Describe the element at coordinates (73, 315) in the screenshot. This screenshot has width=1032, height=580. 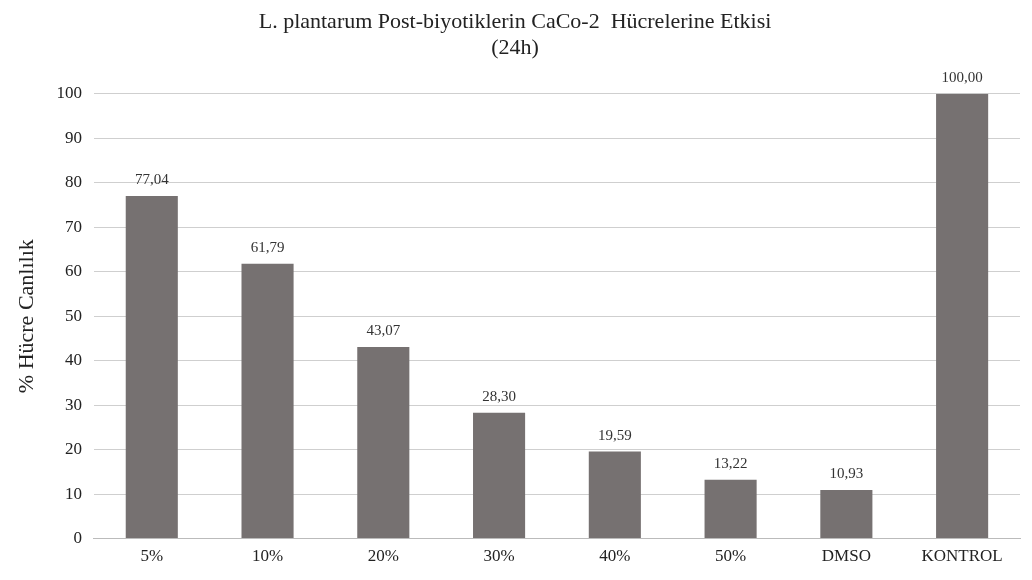
I see `y-tick-label: 50` at that location.